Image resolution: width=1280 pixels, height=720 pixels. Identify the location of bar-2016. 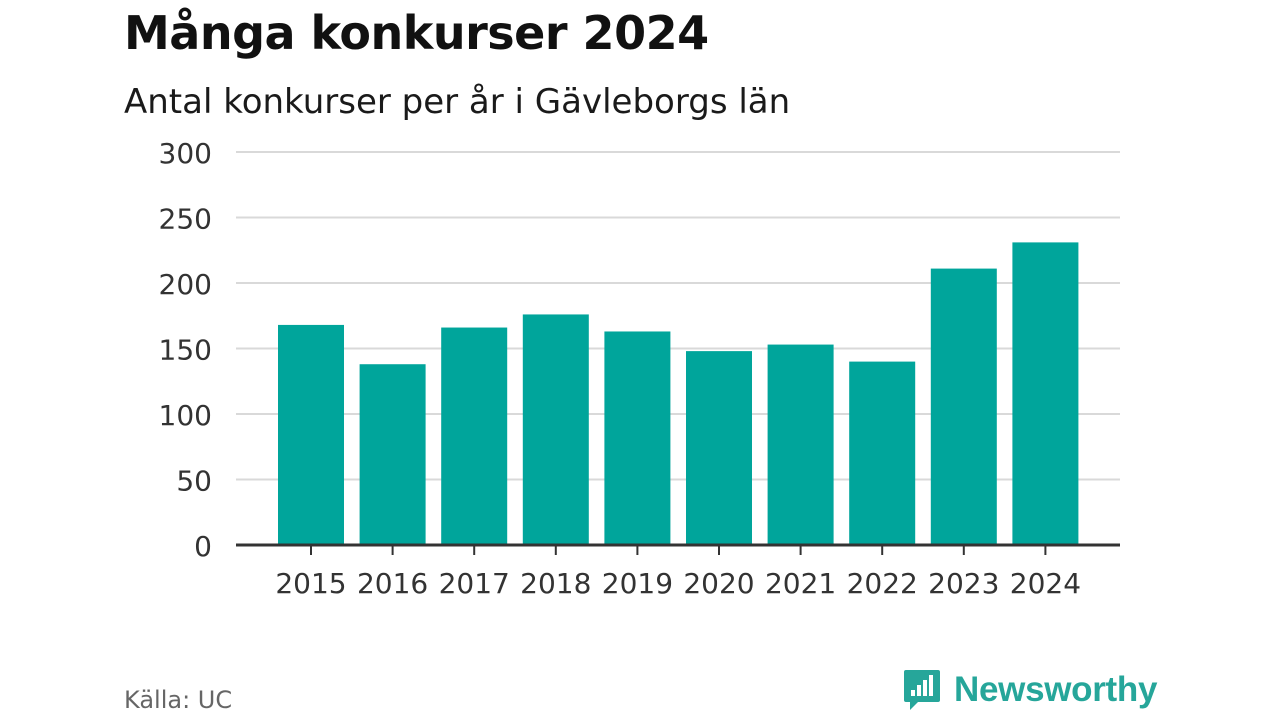
(392, 454).